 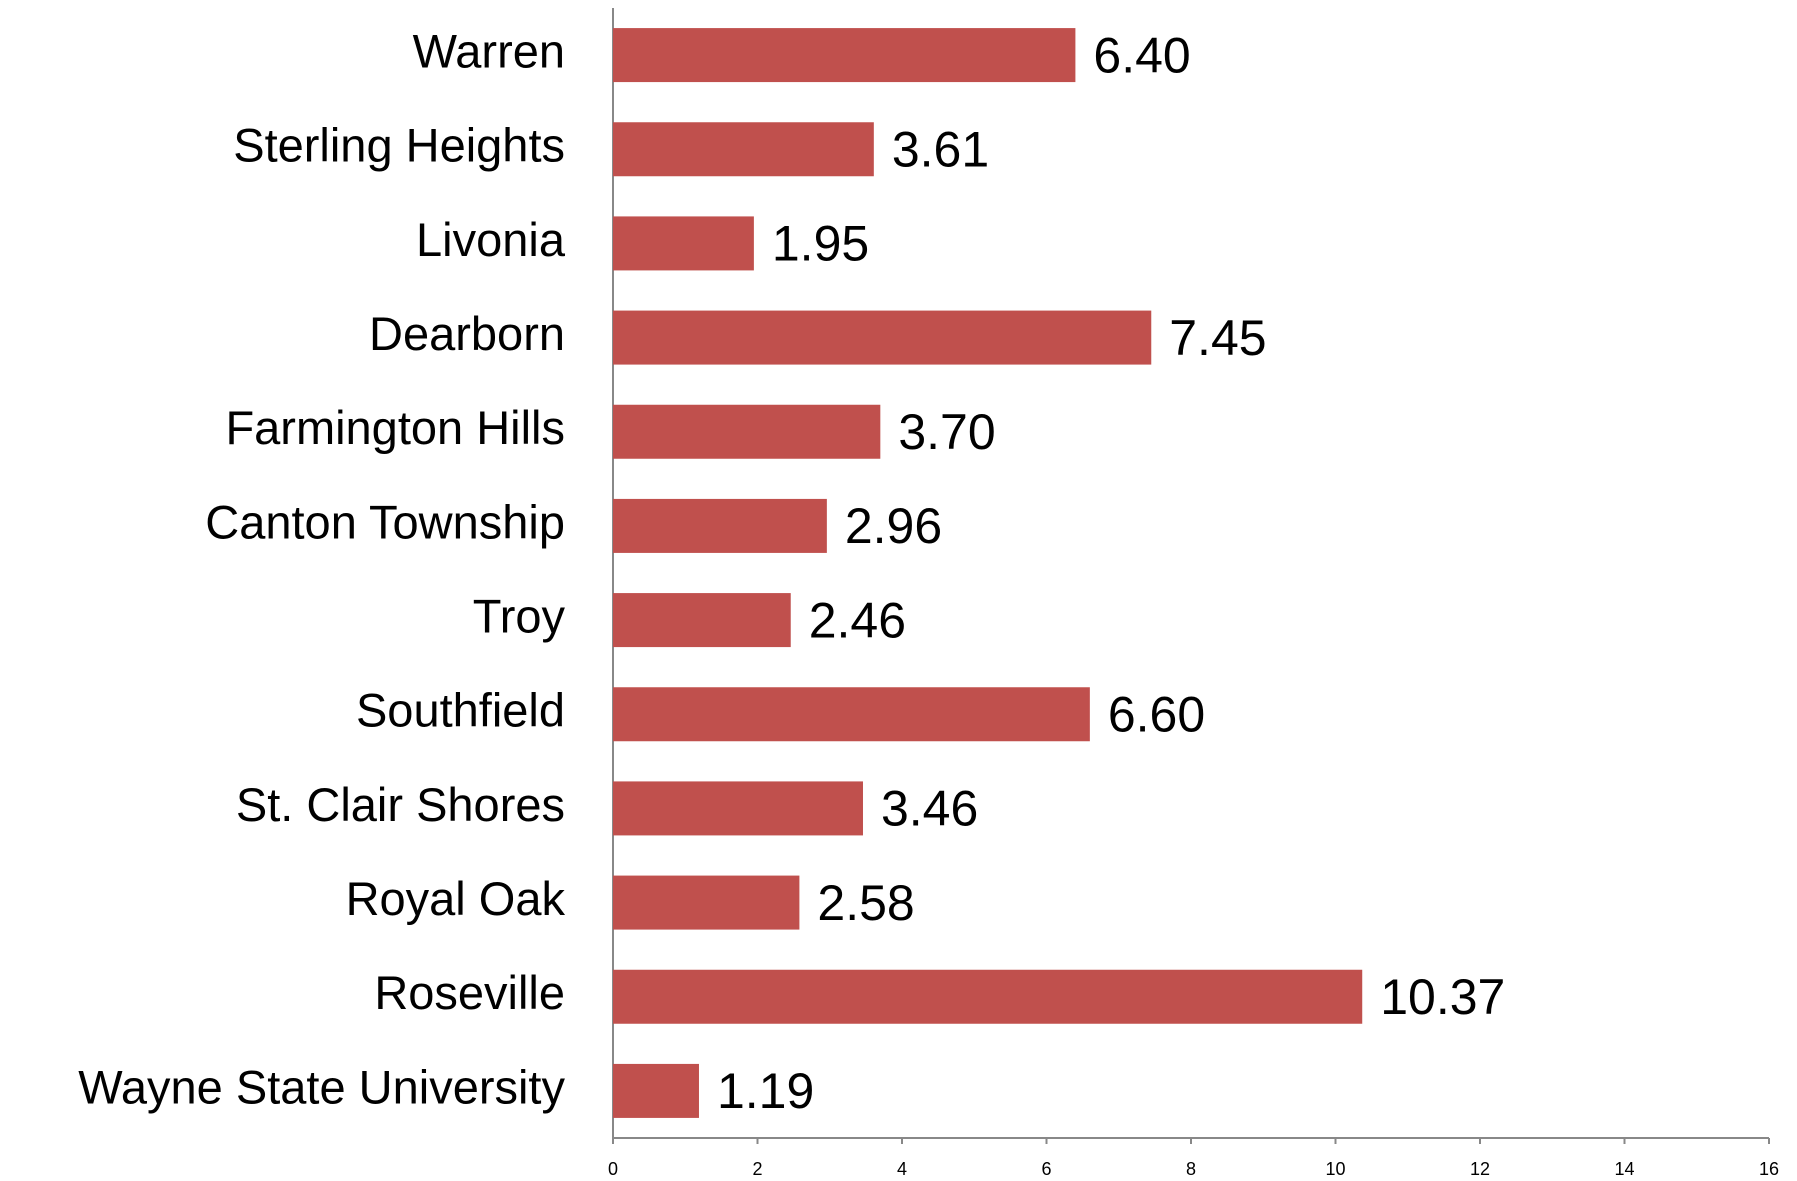 I want to click on x-tick-label: 8, so click(x=1191, y=1169).